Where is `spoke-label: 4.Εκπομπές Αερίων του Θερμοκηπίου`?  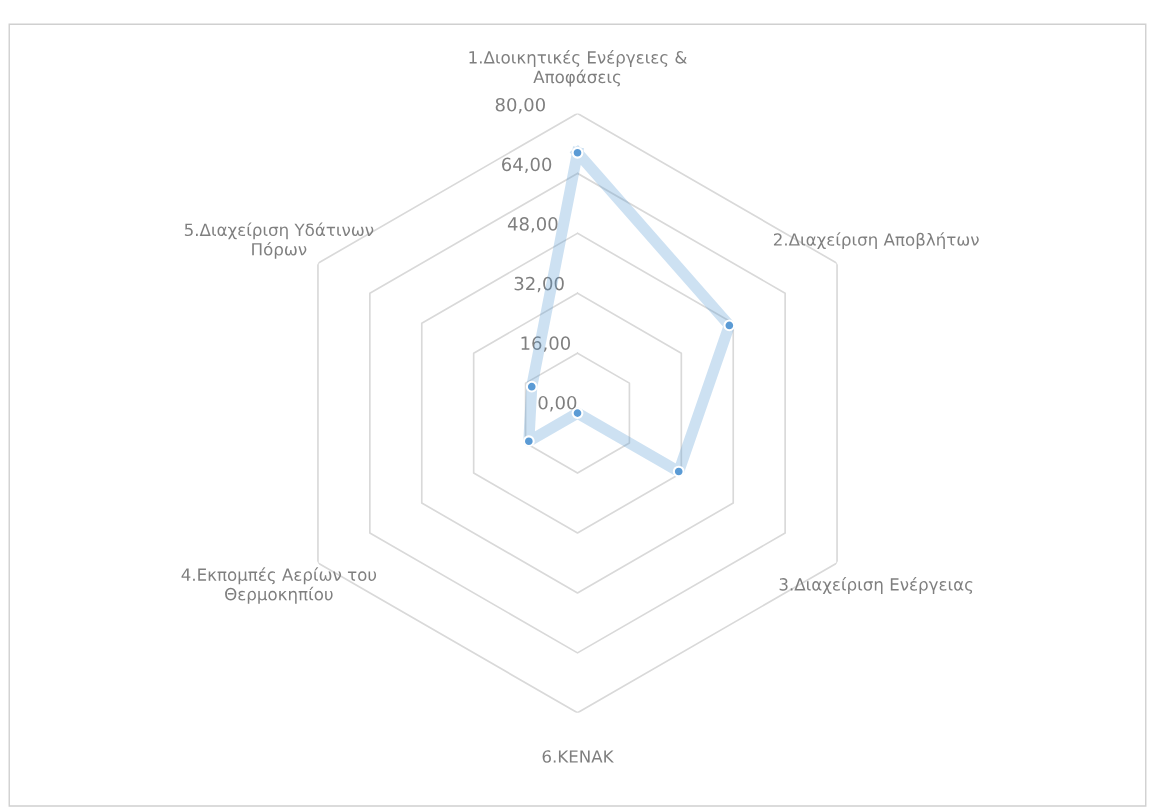 spoke-label: 4.Εκπομπές Αερίων του Θερμοκηπίου is located at coordinates (279, 585).